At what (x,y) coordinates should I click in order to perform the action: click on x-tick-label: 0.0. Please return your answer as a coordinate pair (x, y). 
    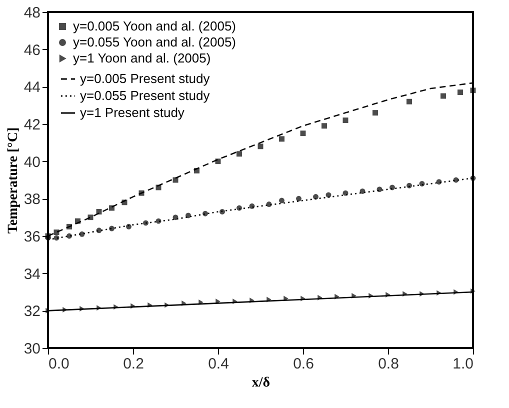
    Looking at the image, I should click on (59, 364).